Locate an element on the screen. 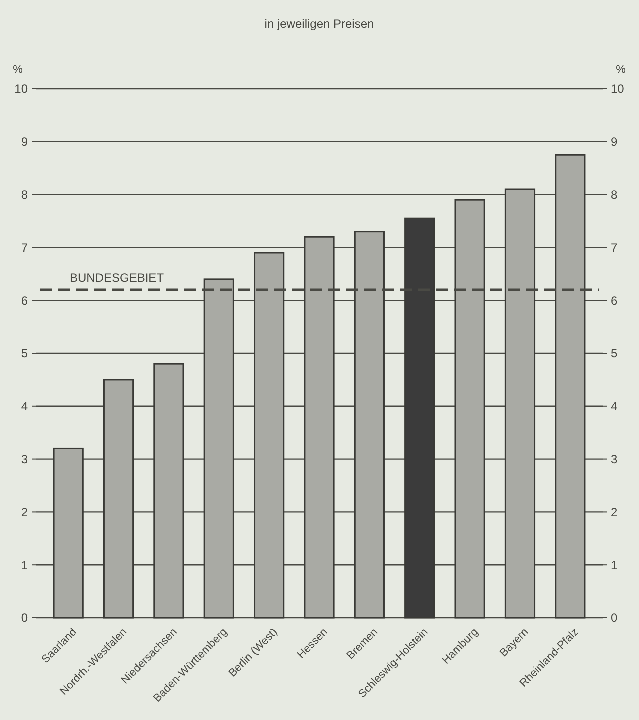 The height and width of the screenshot is (720, 639). y2-tick-label: 6 is located at coordinates (614, 301).